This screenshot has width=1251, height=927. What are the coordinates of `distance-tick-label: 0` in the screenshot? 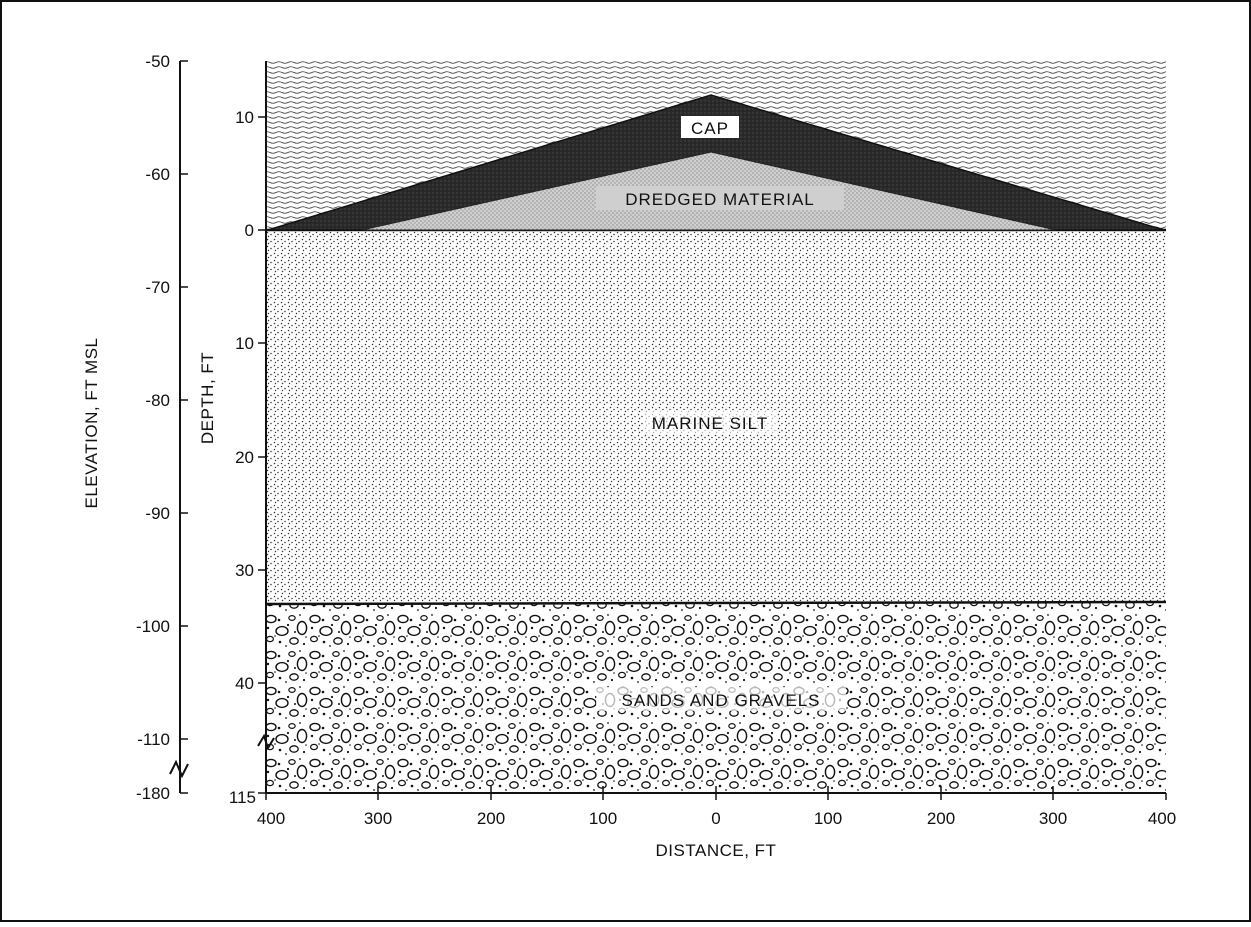 It's located at (715, 818).